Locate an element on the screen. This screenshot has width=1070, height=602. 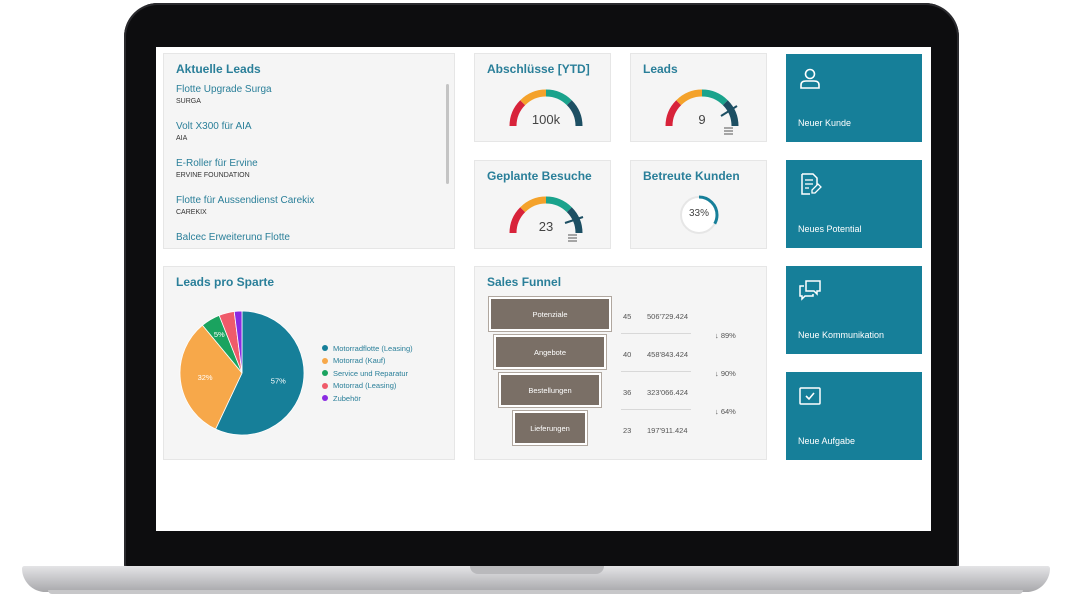
funnel-amount: 506'729.424 is located at coordinates (668, 316).